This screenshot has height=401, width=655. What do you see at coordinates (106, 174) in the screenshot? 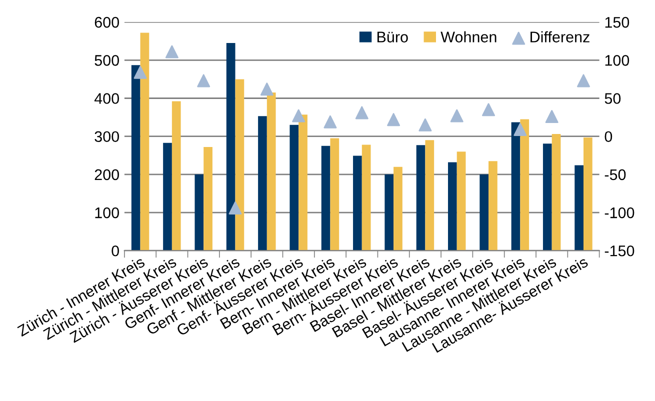
I see `y-tick-label: 200` at bounding box center [106, 174].